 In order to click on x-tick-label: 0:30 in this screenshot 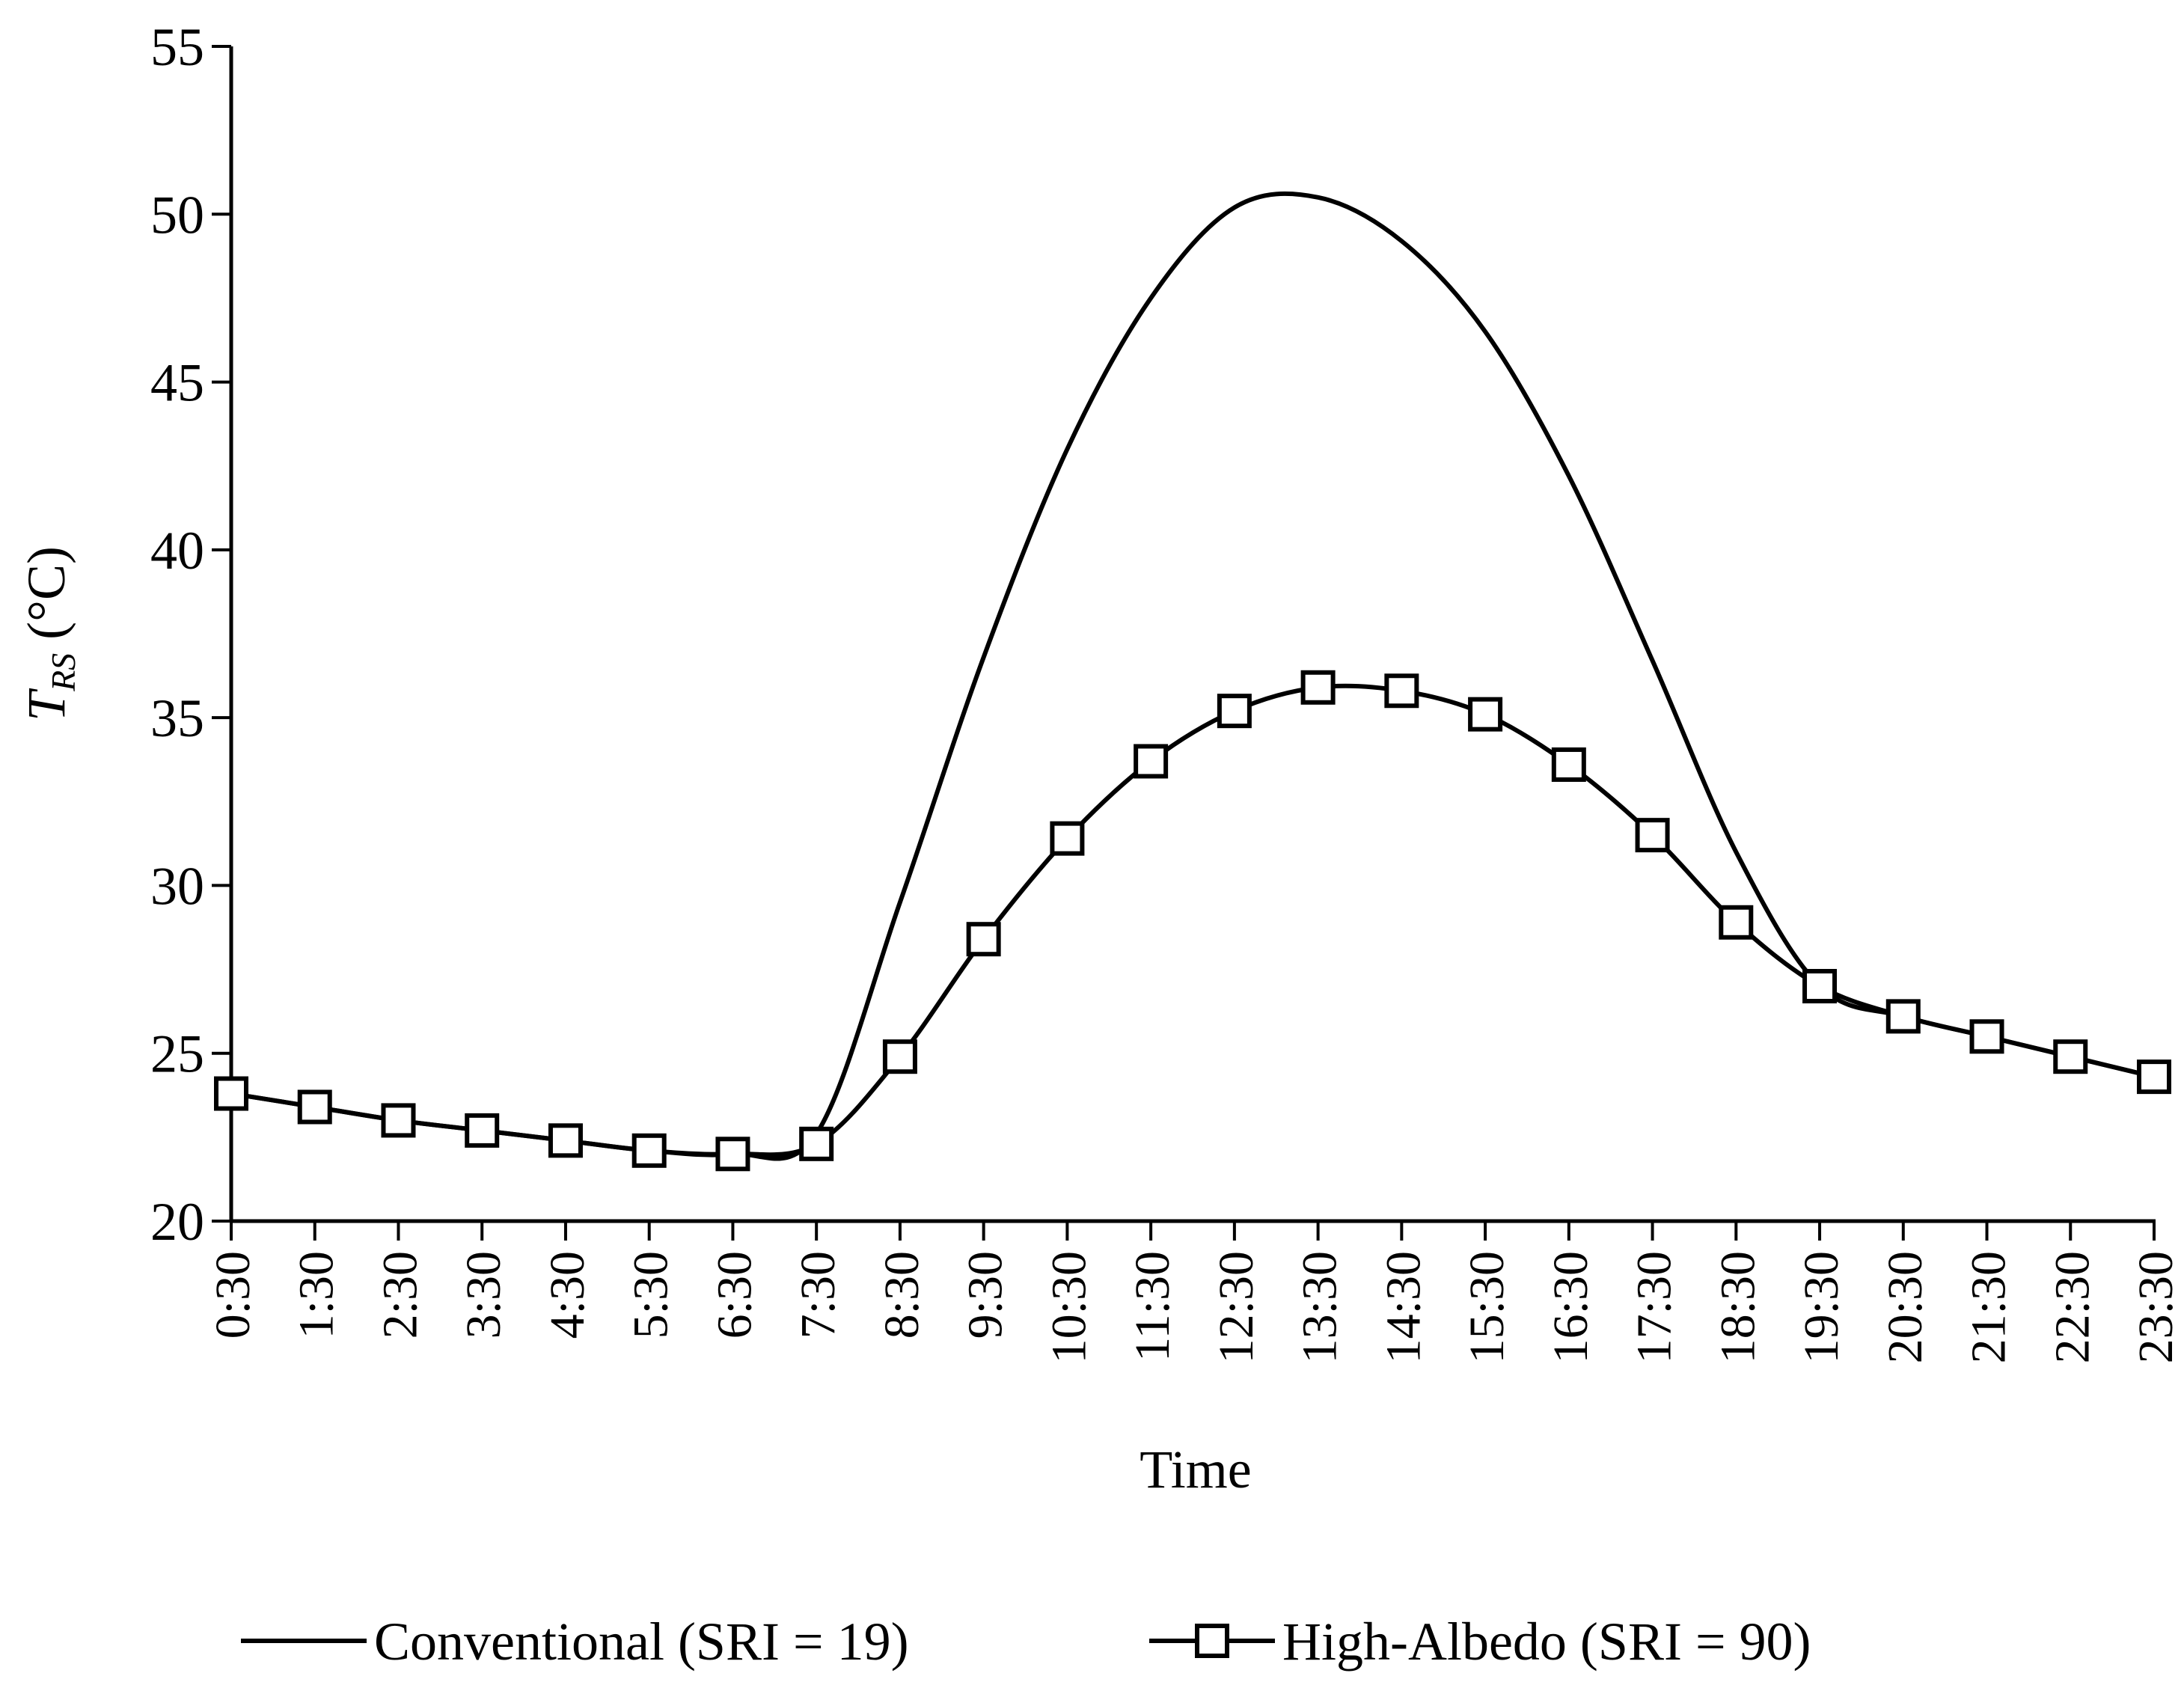, I will do `click(233, 1295)`.